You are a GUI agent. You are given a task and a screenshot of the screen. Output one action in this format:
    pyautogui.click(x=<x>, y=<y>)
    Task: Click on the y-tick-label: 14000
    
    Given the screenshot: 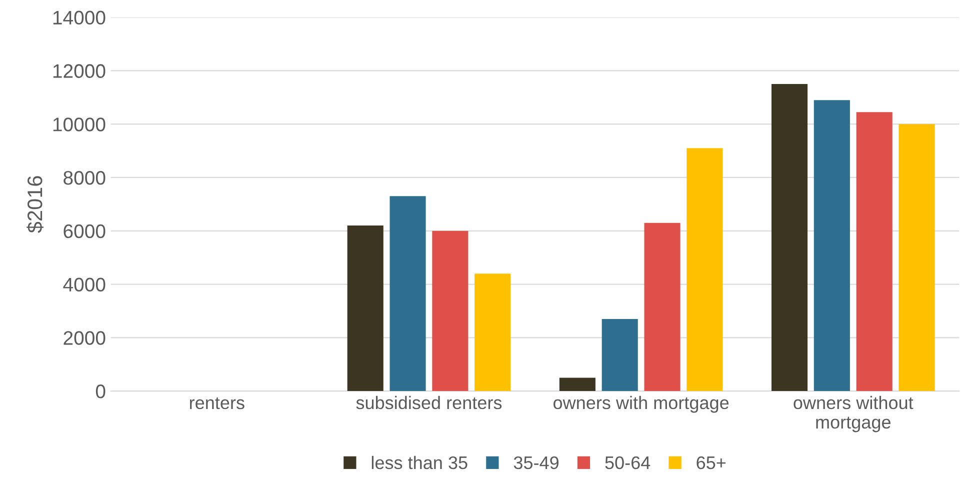 What is the action you would take?
    pyautogui.click(x=79, y=17)
    